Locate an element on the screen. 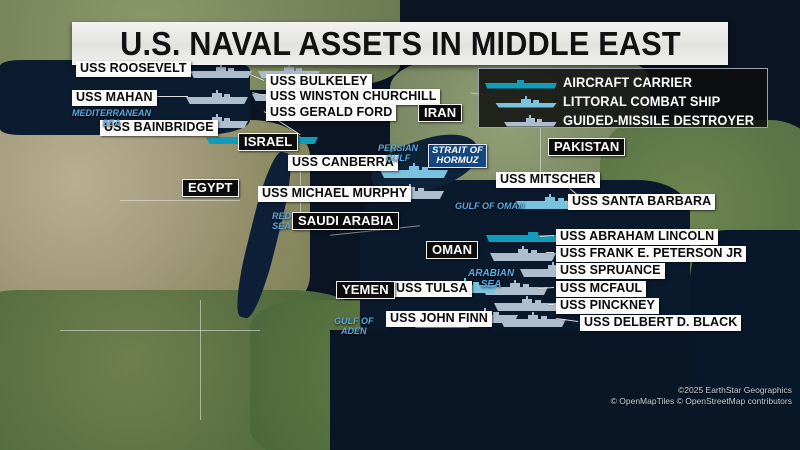 The width and height of the screenshot is (800, 450). ship-label: USS GERALD FORD is located at coordinates (331, 113).